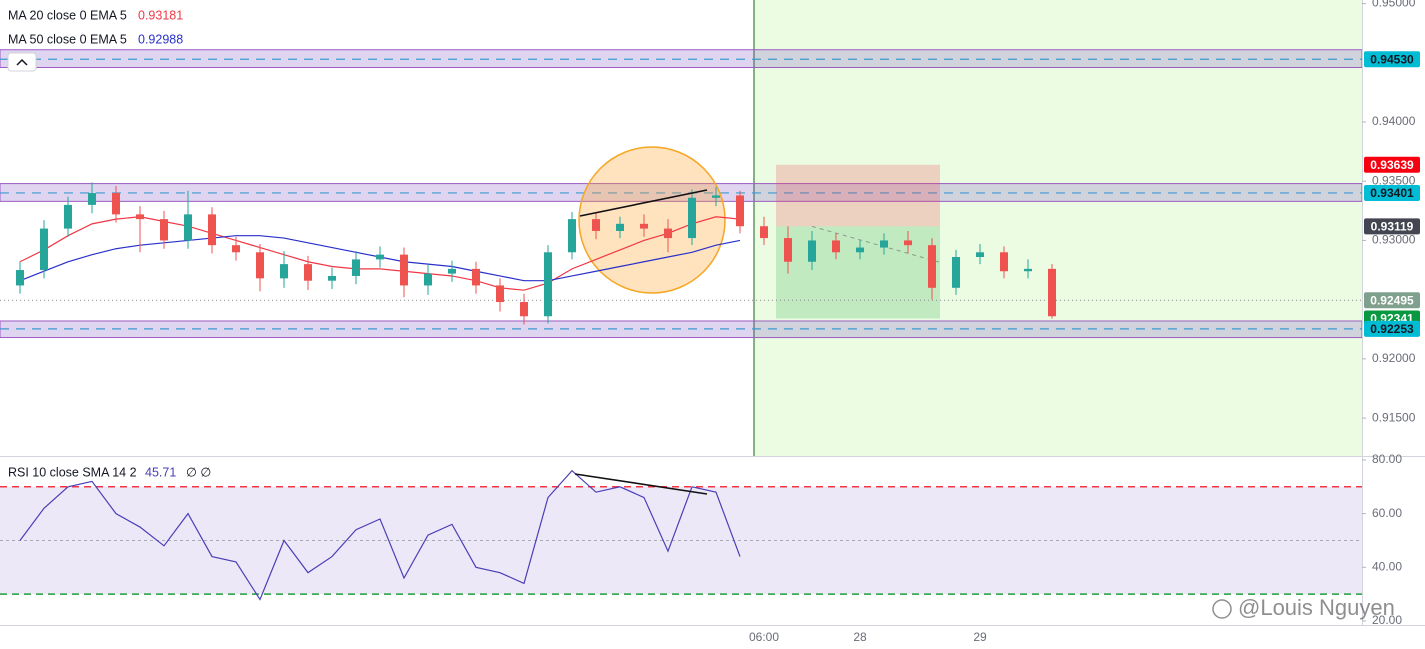 The height and width of the screenshot is (649, 1425). I want to click on watermark: @Louis Nguyen, so click(1303, 607).